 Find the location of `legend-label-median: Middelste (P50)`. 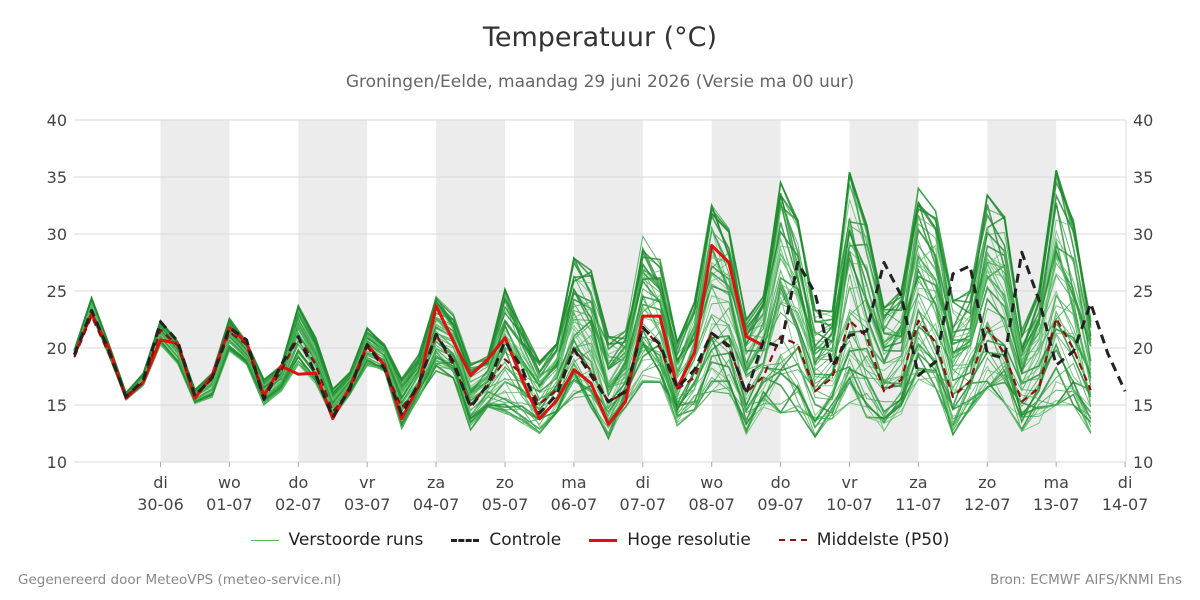

legend-label-median: Middelste (P50) is located at coordinates (883, 540).